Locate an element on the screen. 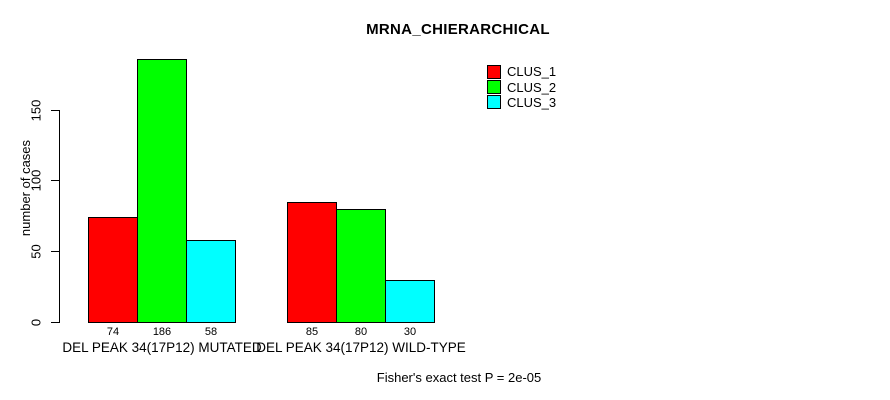  legend: CLUS_1 CLUS_2 CLUS_3 is located at coordinates (521, 87).